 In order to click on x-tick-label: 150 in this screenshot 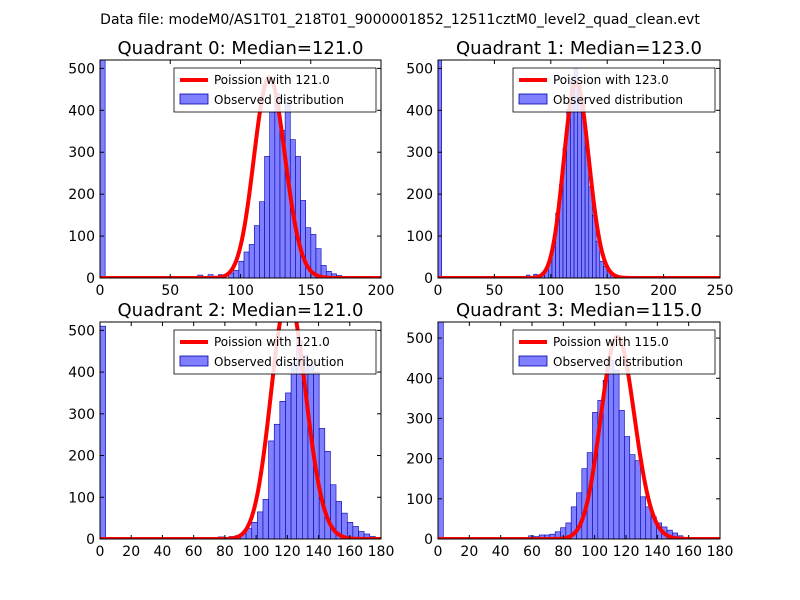, I will do `click(310, 291)`.